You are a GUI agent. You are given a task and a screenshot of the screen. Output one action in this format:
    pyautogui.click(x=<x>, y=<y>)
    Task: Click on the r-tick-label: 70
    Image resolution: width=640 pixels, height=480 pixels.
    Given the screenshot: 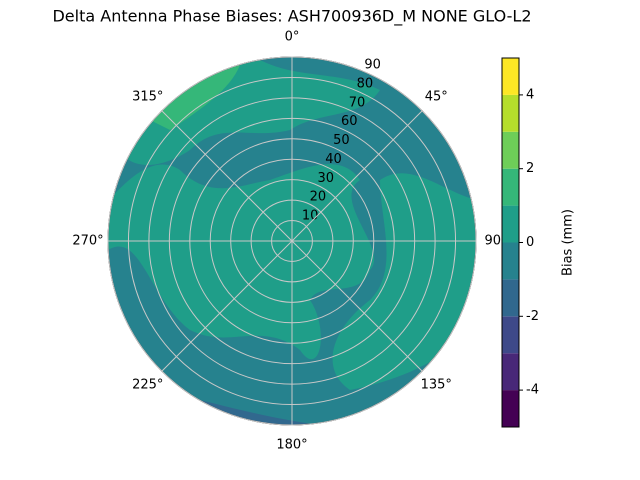 What is the action you would take?
    pyautogui.click(x=357, y=102)
    